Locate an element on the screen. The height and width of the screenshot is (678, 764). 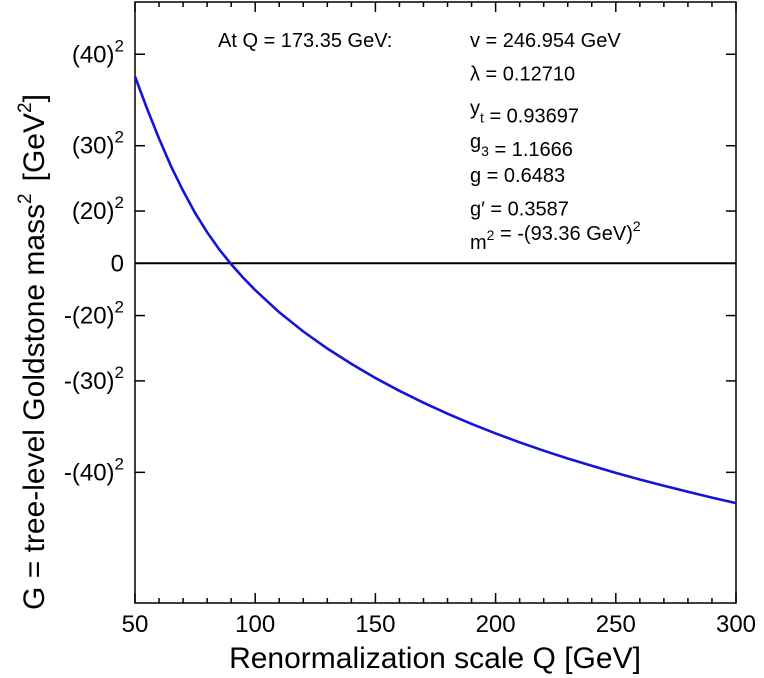
y-axis-title: G = tree-level Goldstone mass2[GeV2] is located at coordinates (33, 352).